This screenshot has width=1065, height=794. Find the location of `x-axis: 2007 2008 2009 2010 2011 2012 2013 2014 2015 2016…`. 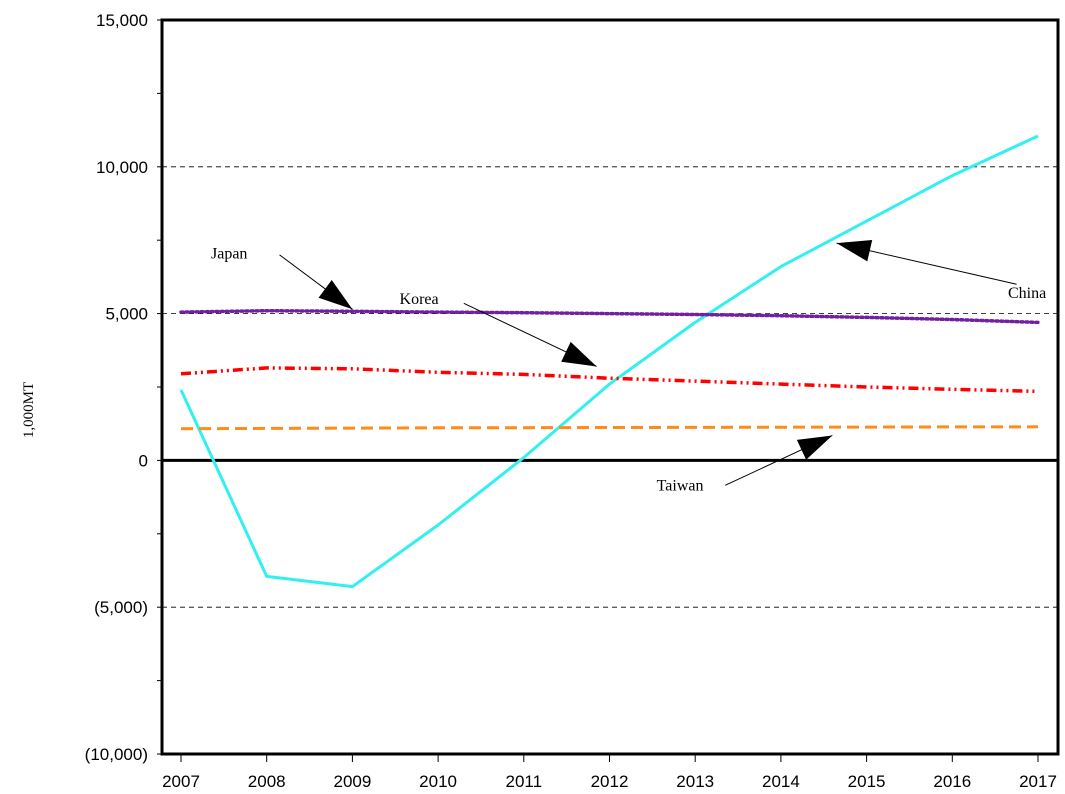

x-axis: 2007 2008 2009 2010 2011 2012 2013 2014 2015 2016… is located at coordinates (609, 772).